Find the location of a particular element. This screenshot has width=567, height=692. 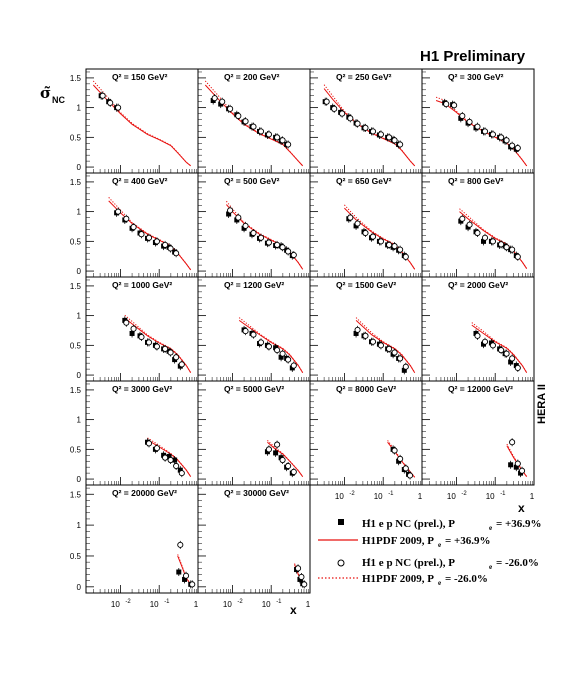

panel: 0 0.5 1 1.5 Q² = 1000 GeV² is located at coordinates (134, 329).